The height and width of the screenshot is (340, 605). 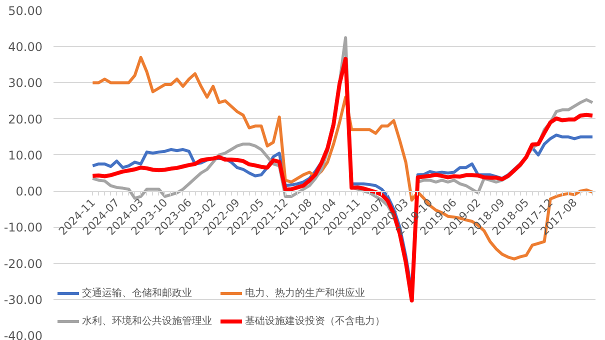 I want to click on y-tick-label: -20.00, so click(x=23, y=263).